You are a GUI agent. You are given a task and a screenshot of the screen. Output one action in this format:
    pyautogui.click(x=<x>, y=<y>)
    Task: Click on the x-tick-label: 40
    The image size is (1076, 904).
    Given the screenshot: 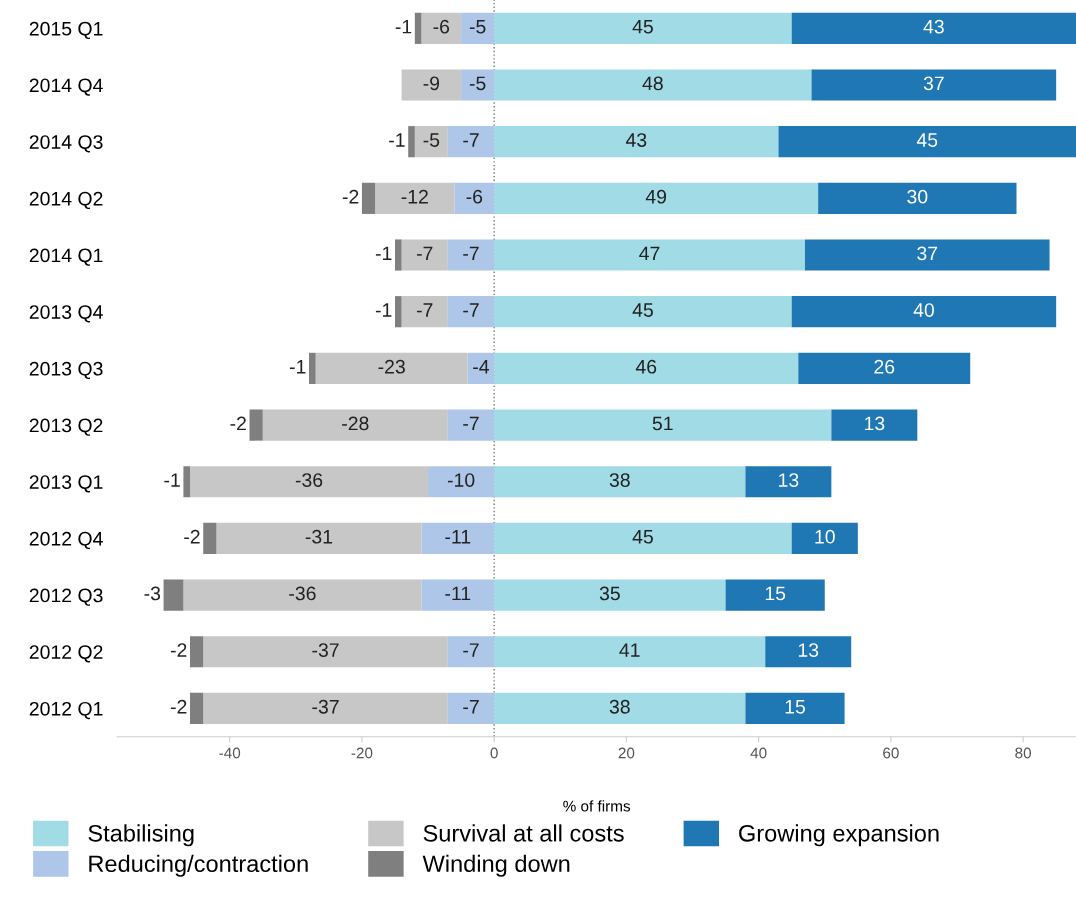 What is the action you would take?
    pyautogui.click(x=758, y=753)
    